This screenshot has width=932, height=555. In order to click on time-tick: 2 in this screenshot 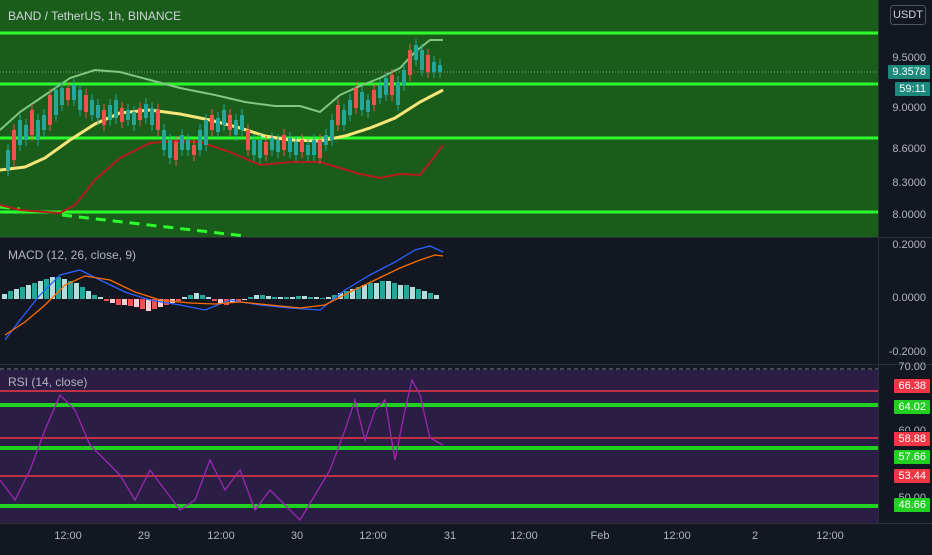, I will do `click(755, 536)`.